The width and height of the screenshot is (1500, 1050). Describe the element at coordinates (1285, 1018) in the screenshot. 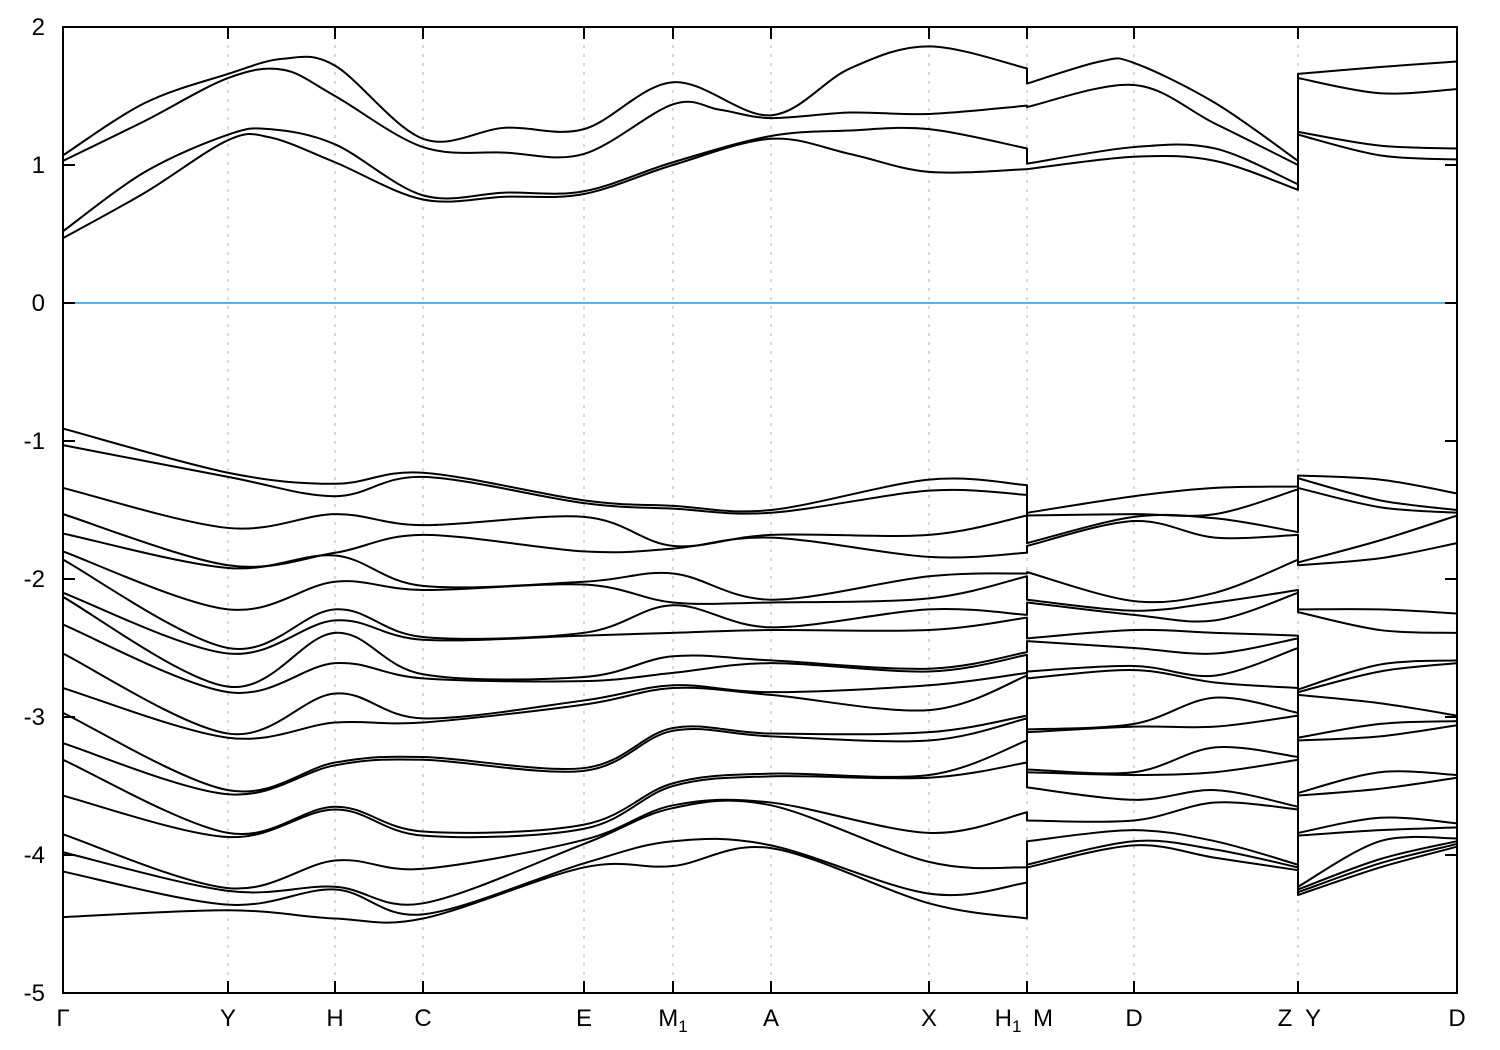

I see `kpoint-label: Z` at that location.